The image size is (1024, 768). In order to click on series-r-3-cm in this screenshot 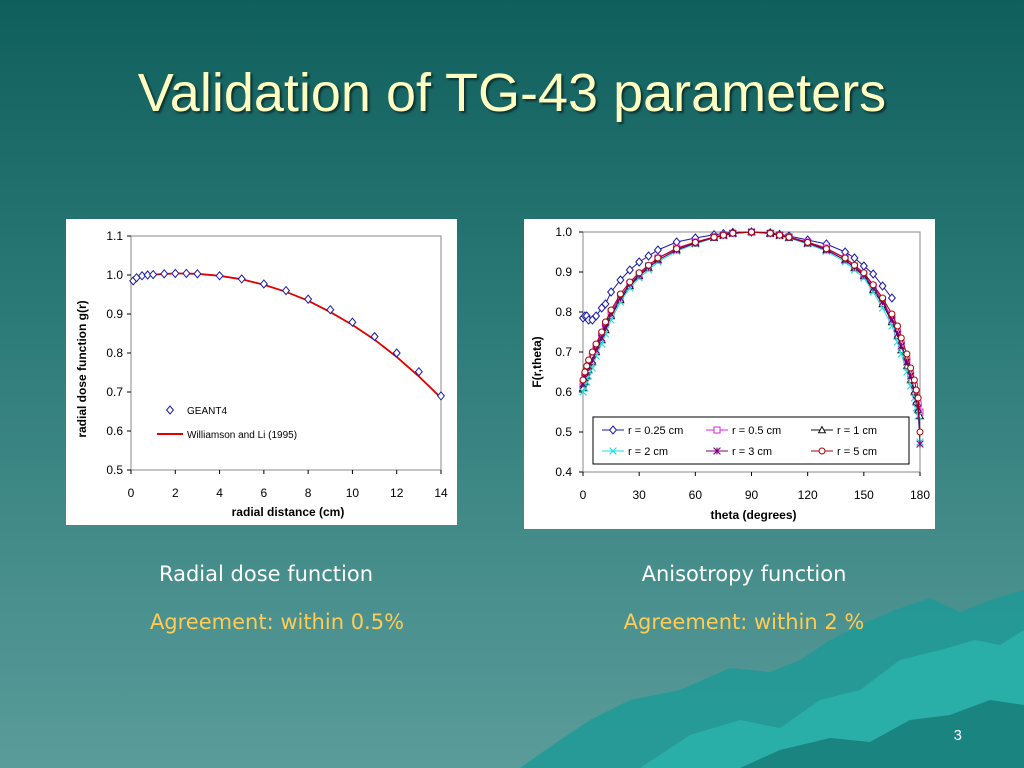, I will do `click(751, 338)`.